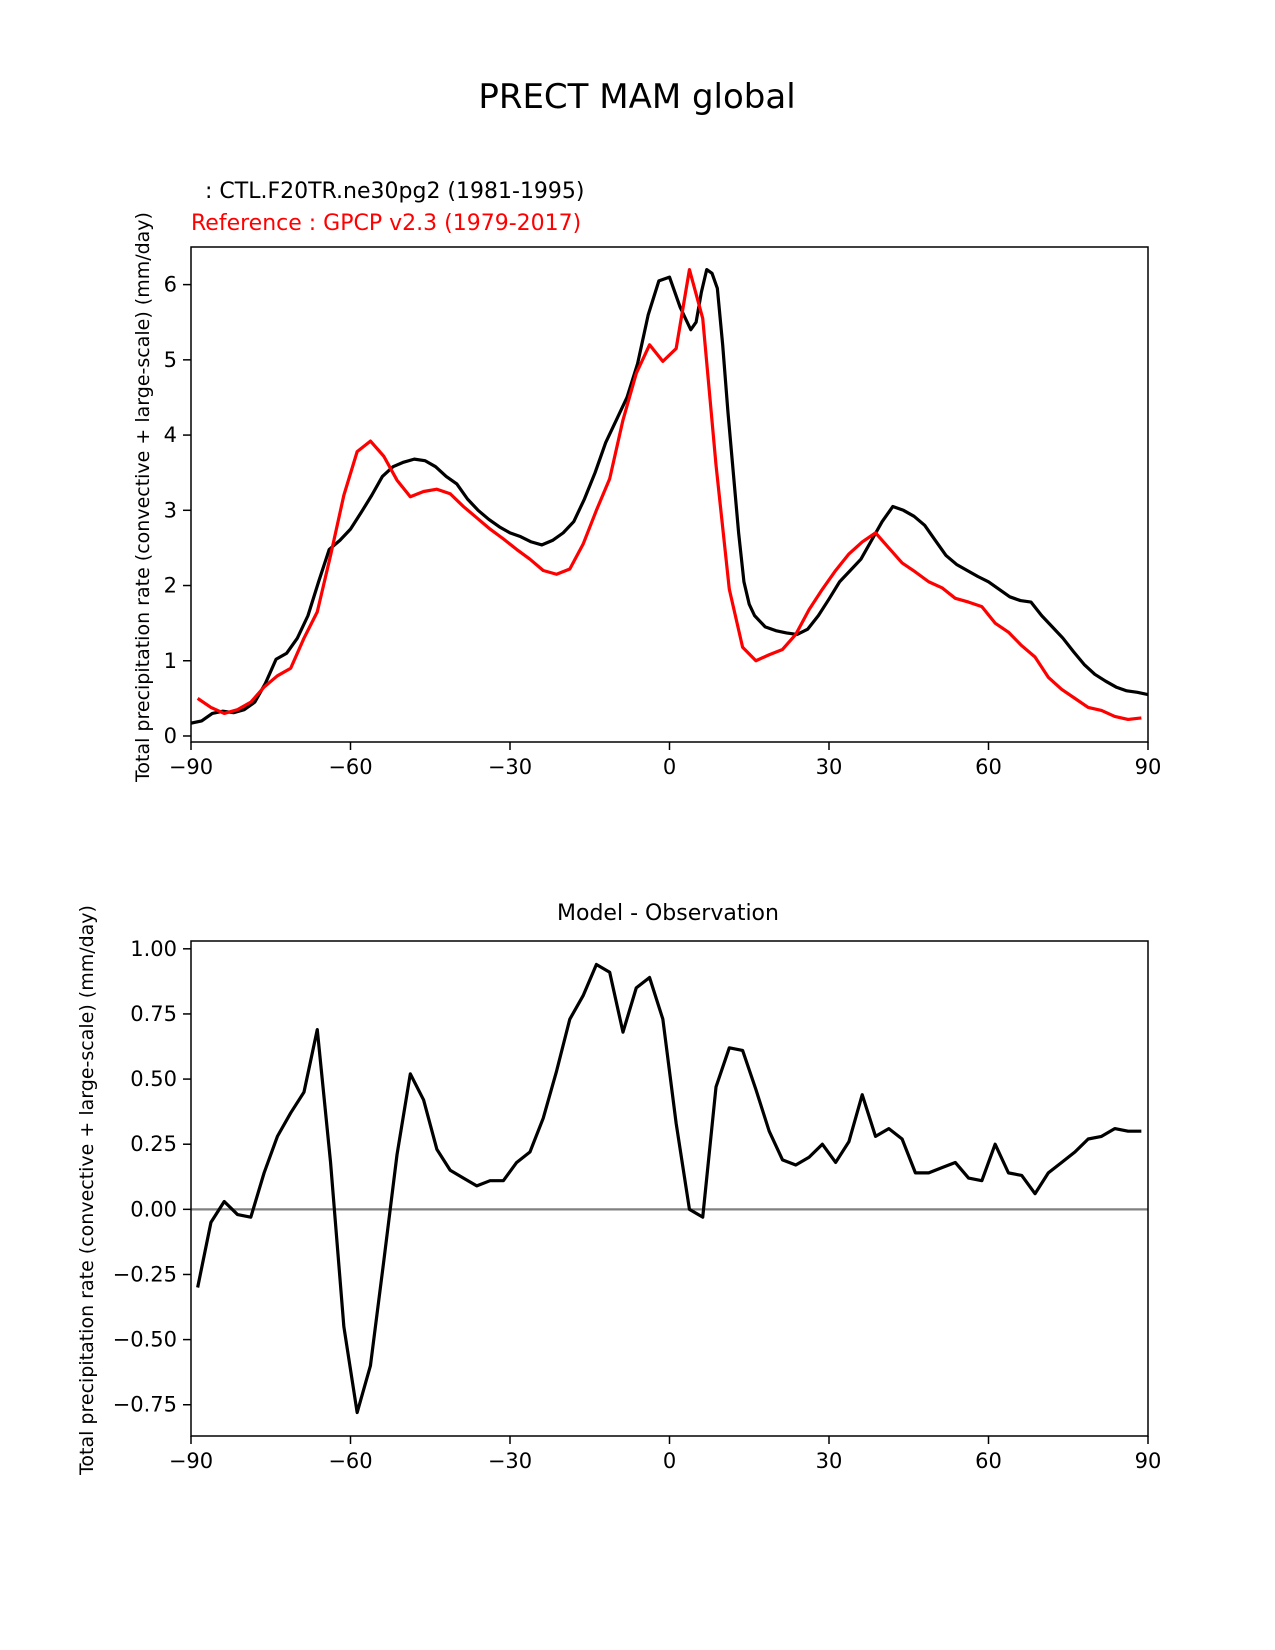  I want to click on y-tick-label: 5, so click(170, 360).